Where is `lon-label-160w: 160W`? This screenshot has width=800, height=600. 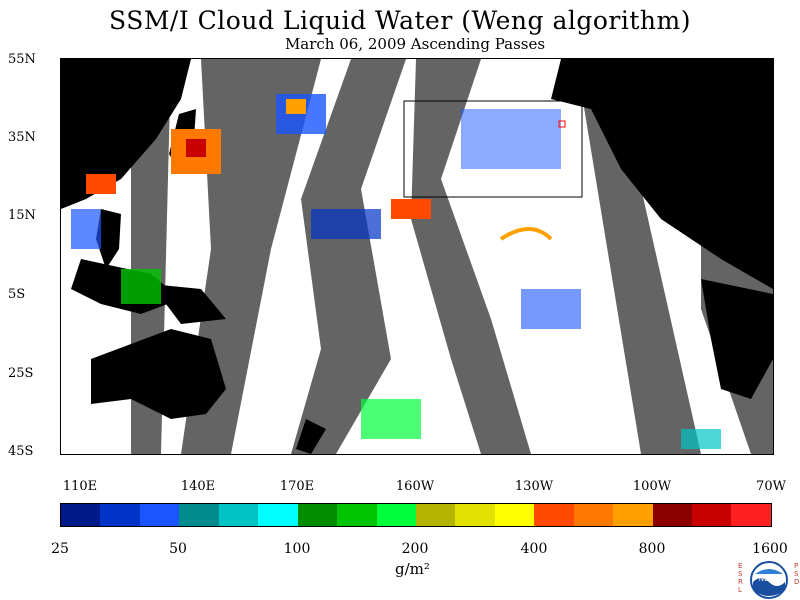 lon-label-160w: 160W is located at coordinates (415, 486).